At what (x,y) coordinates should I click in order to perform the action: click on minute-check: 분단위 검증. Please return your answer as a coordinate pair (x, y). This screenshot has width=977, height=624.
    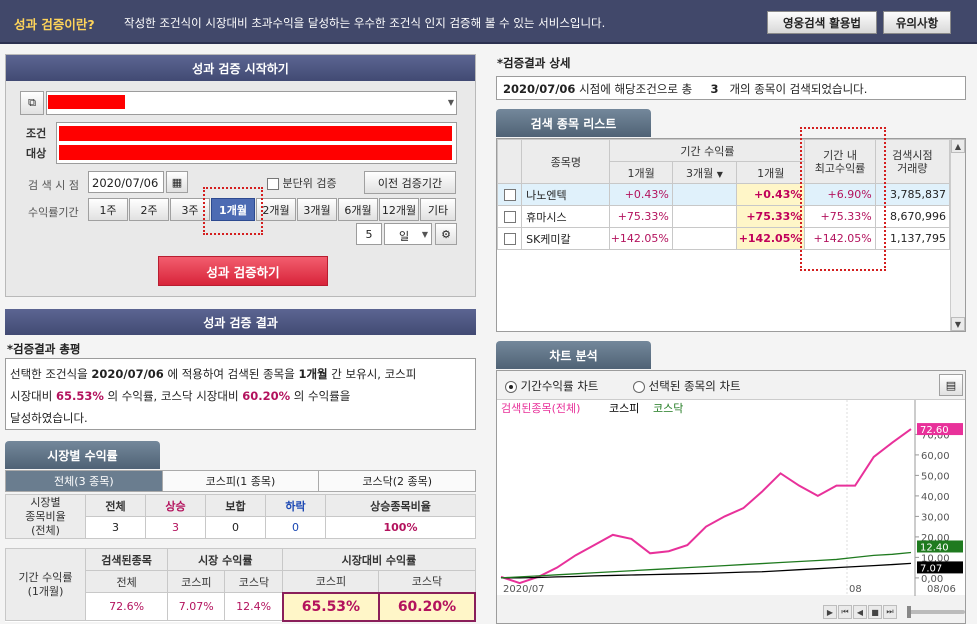
    Looking at the image, I should click on (302, 183).